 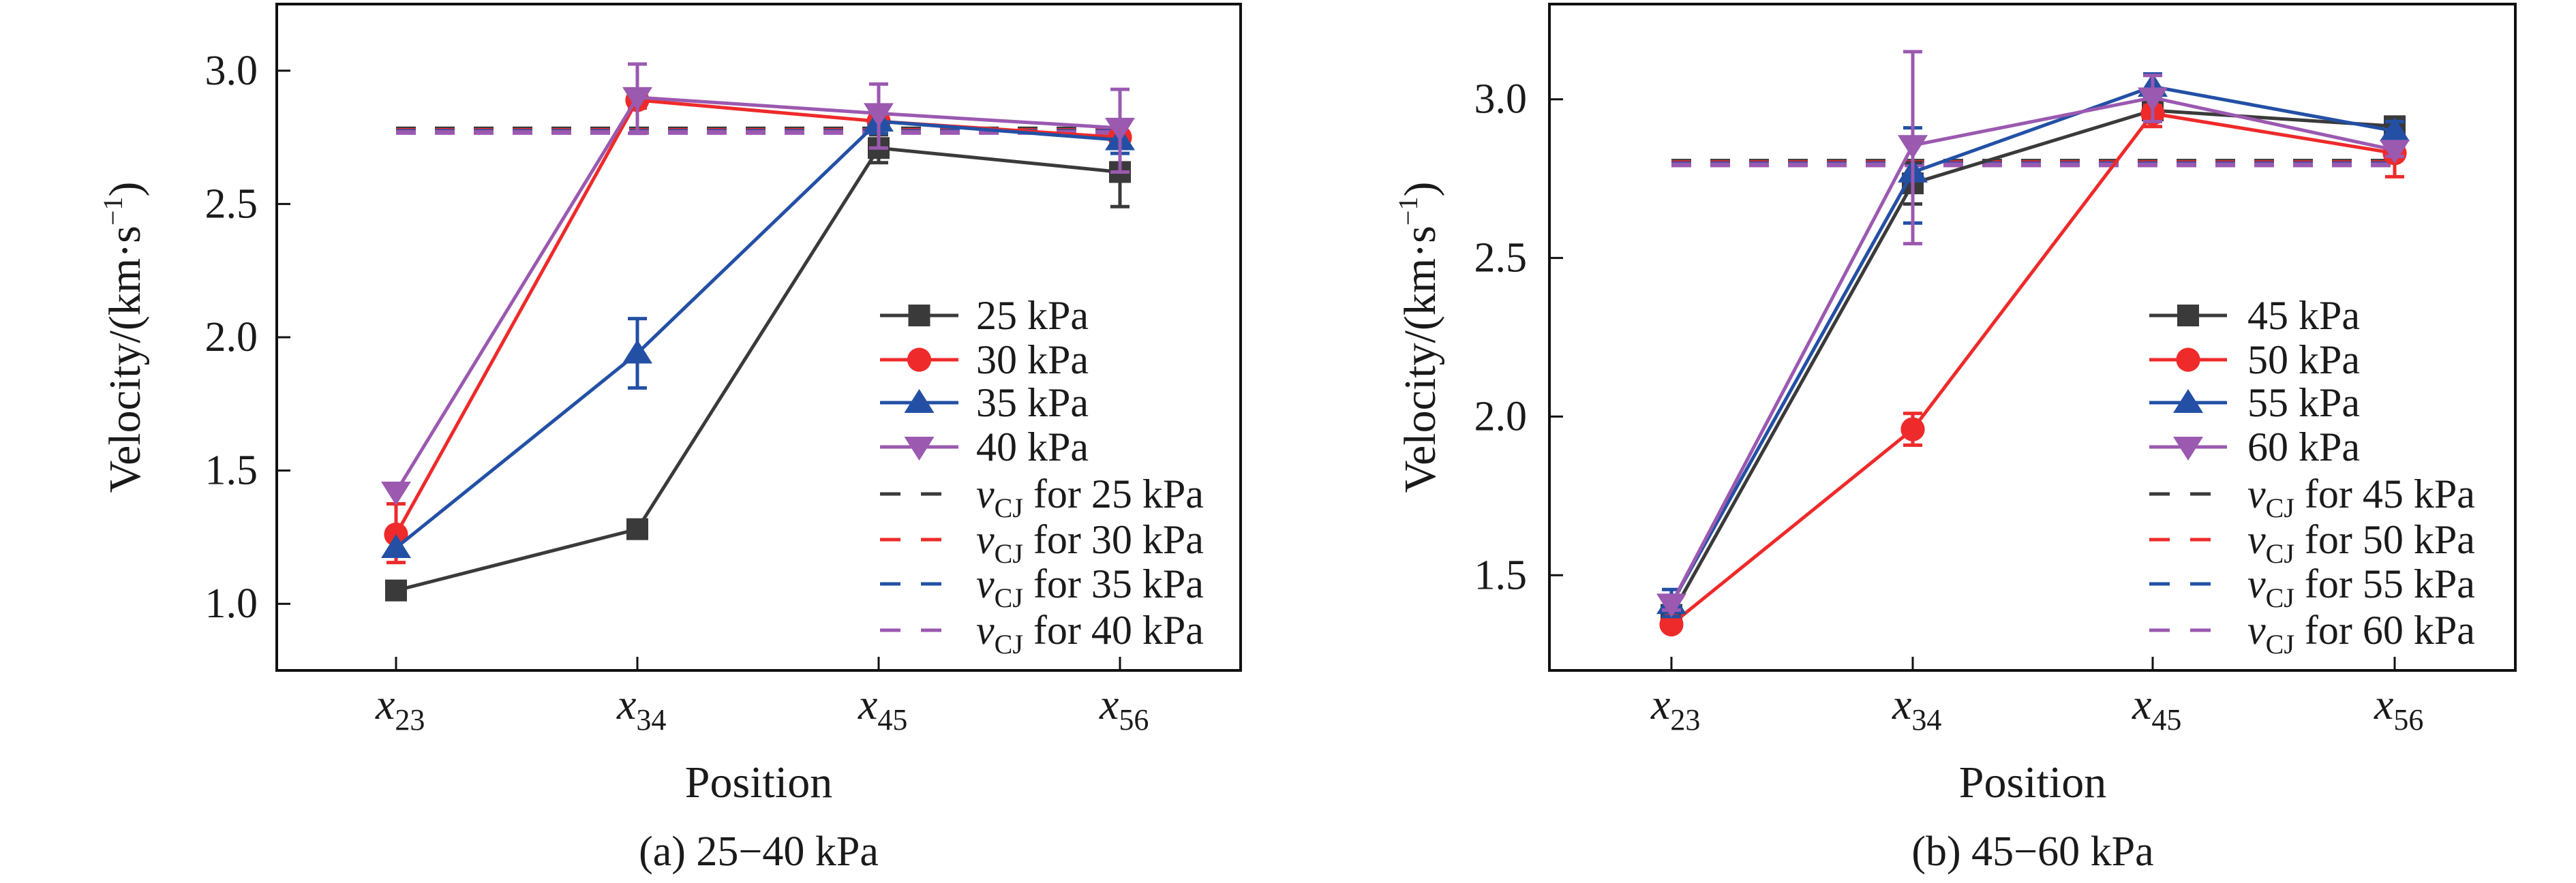 I want to click on legend-label: vCJ for 55 kPa, so click(x=2361, y=587).